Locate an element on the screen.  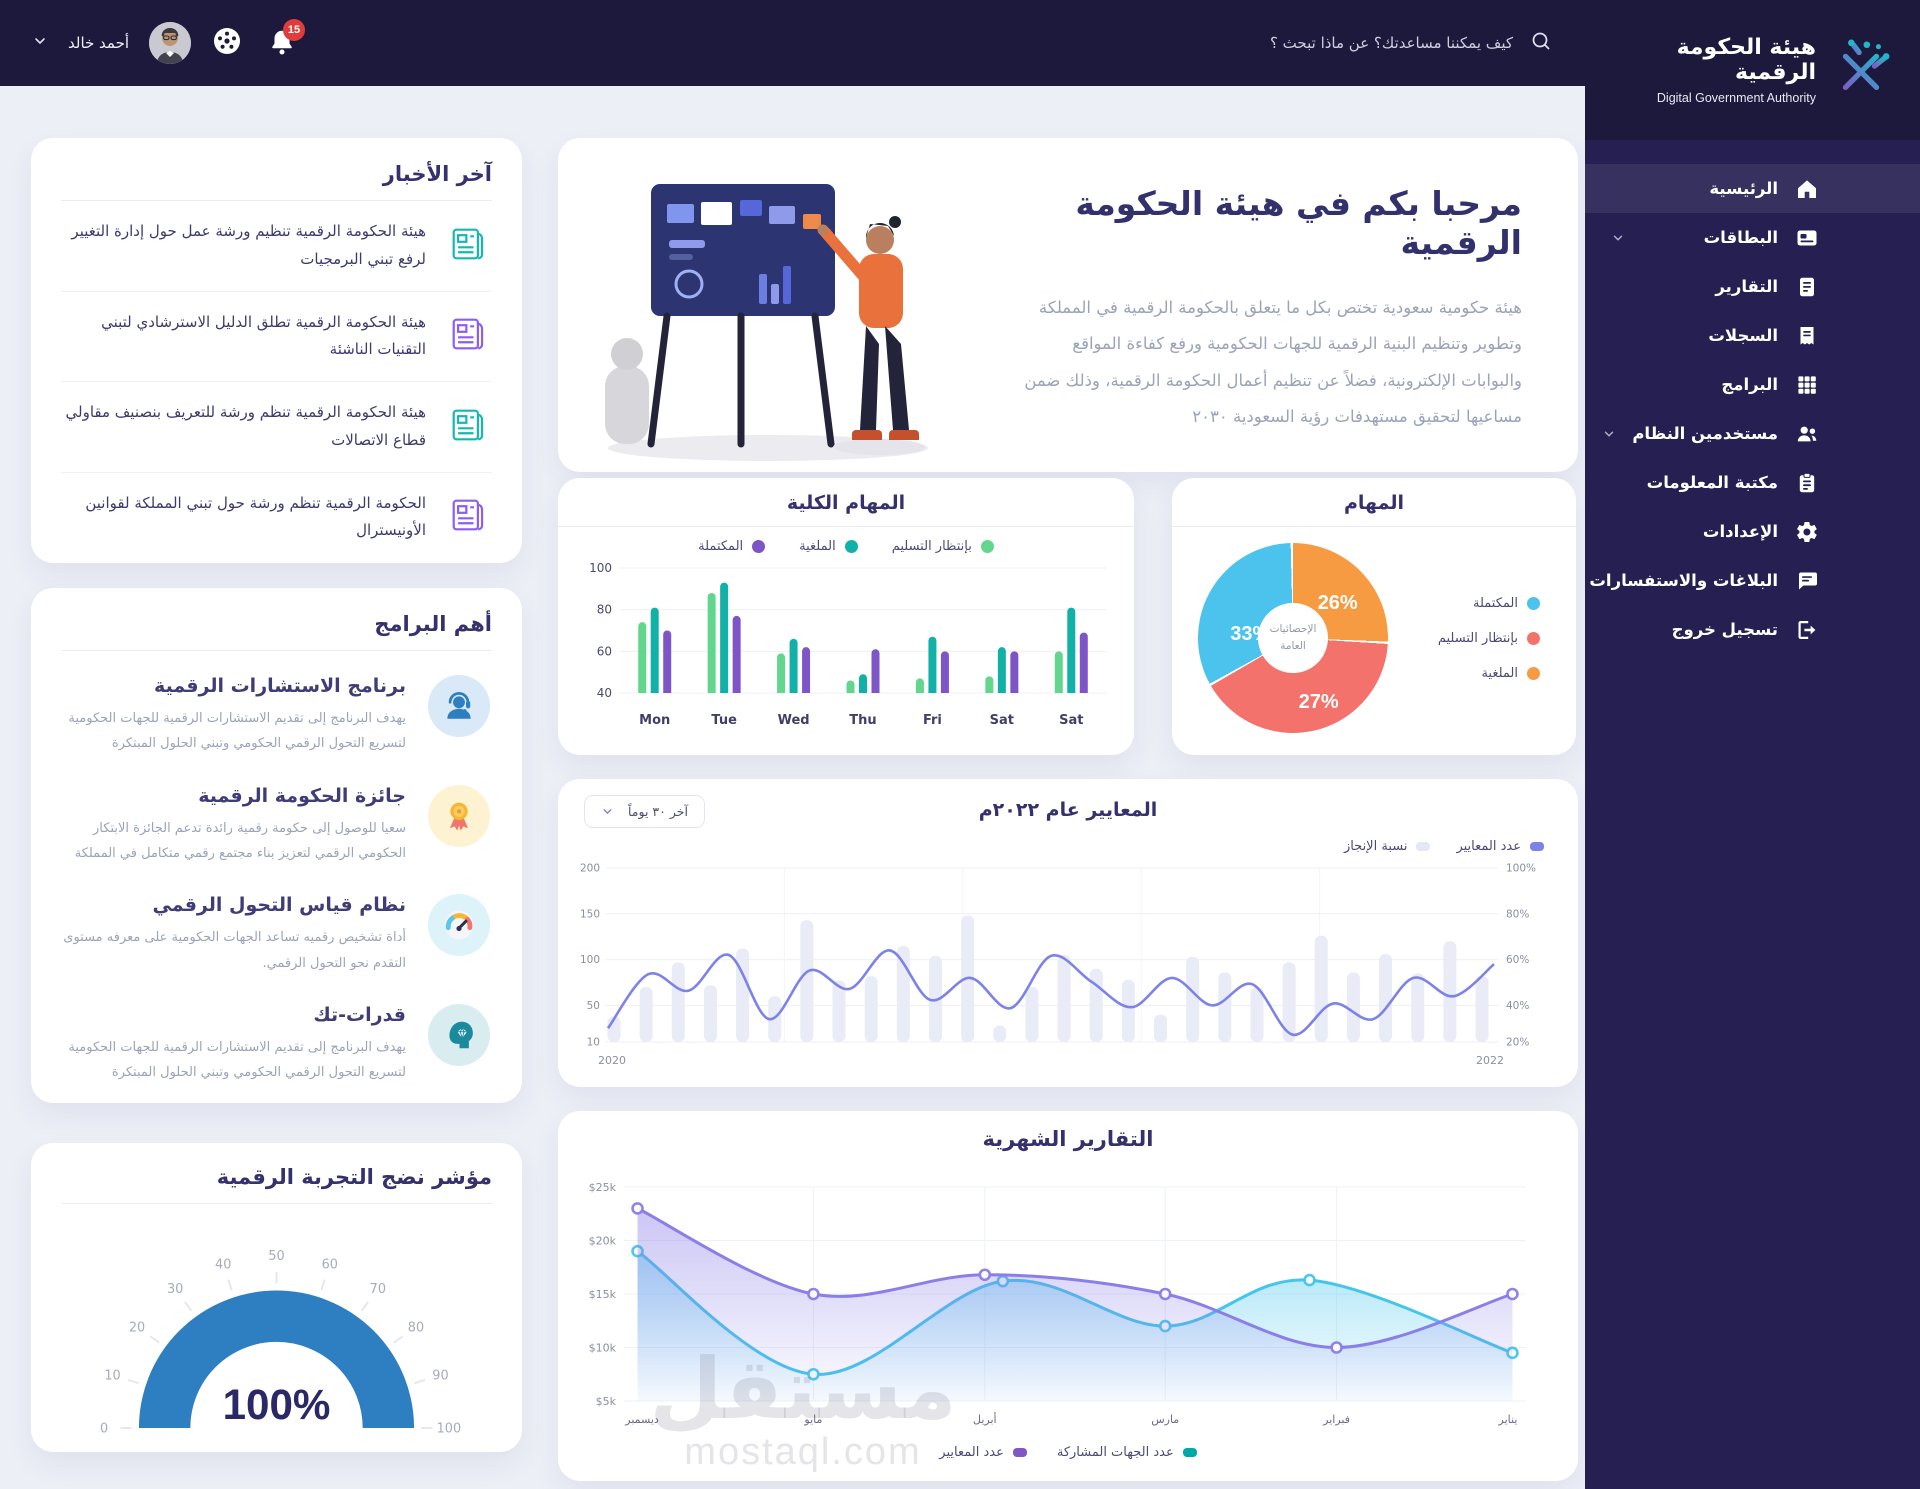
newspaper-icon is located at coordinates (468, 336).